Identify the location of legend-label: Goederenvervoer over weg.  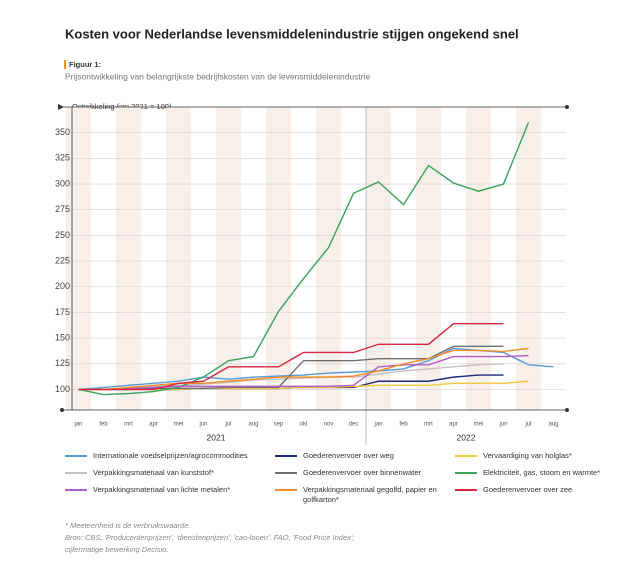
(348, 455).